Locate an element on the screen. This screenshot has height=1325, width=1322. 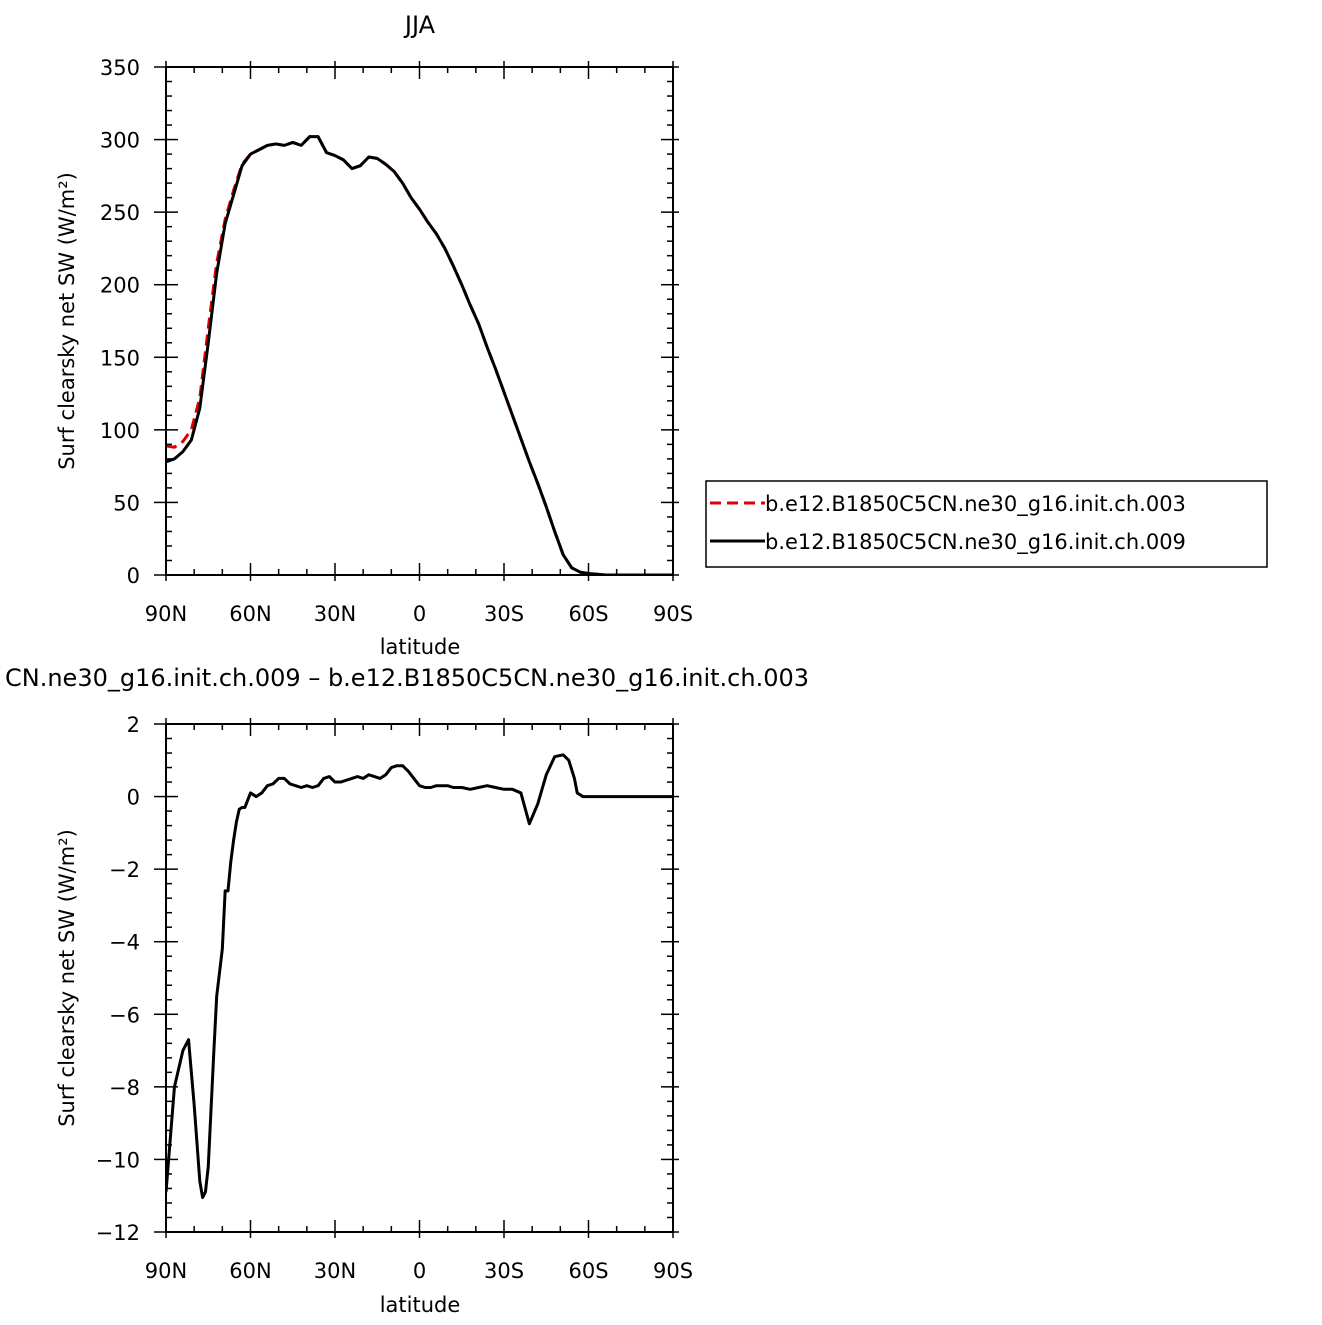
plot-1-y-tick-label: −12 is located at coordinates (118, 1233).